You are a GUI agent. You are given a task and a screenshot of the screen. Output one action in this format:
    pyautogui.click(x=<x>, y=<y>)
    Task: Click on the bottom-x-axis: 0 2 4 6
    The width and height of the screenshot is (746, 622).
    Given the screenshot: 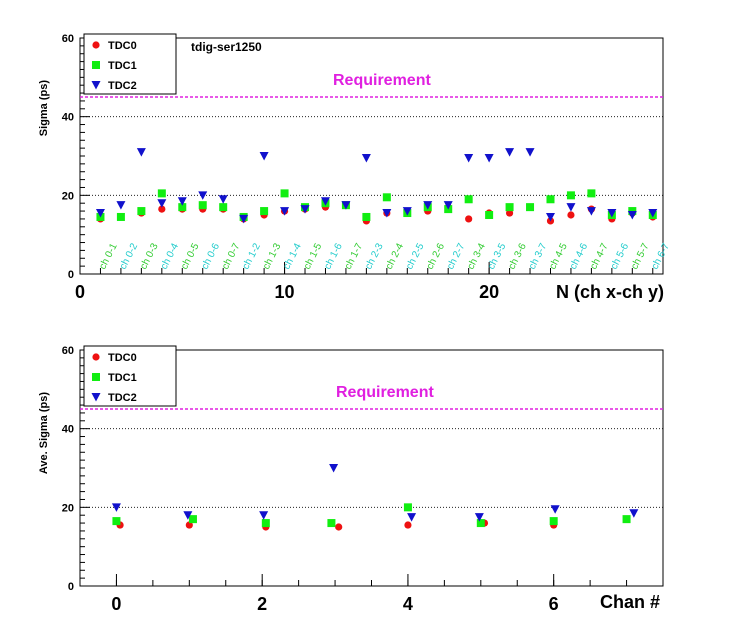 What is the action you would take?
    pyautogui.click(x=371, y=594)
    